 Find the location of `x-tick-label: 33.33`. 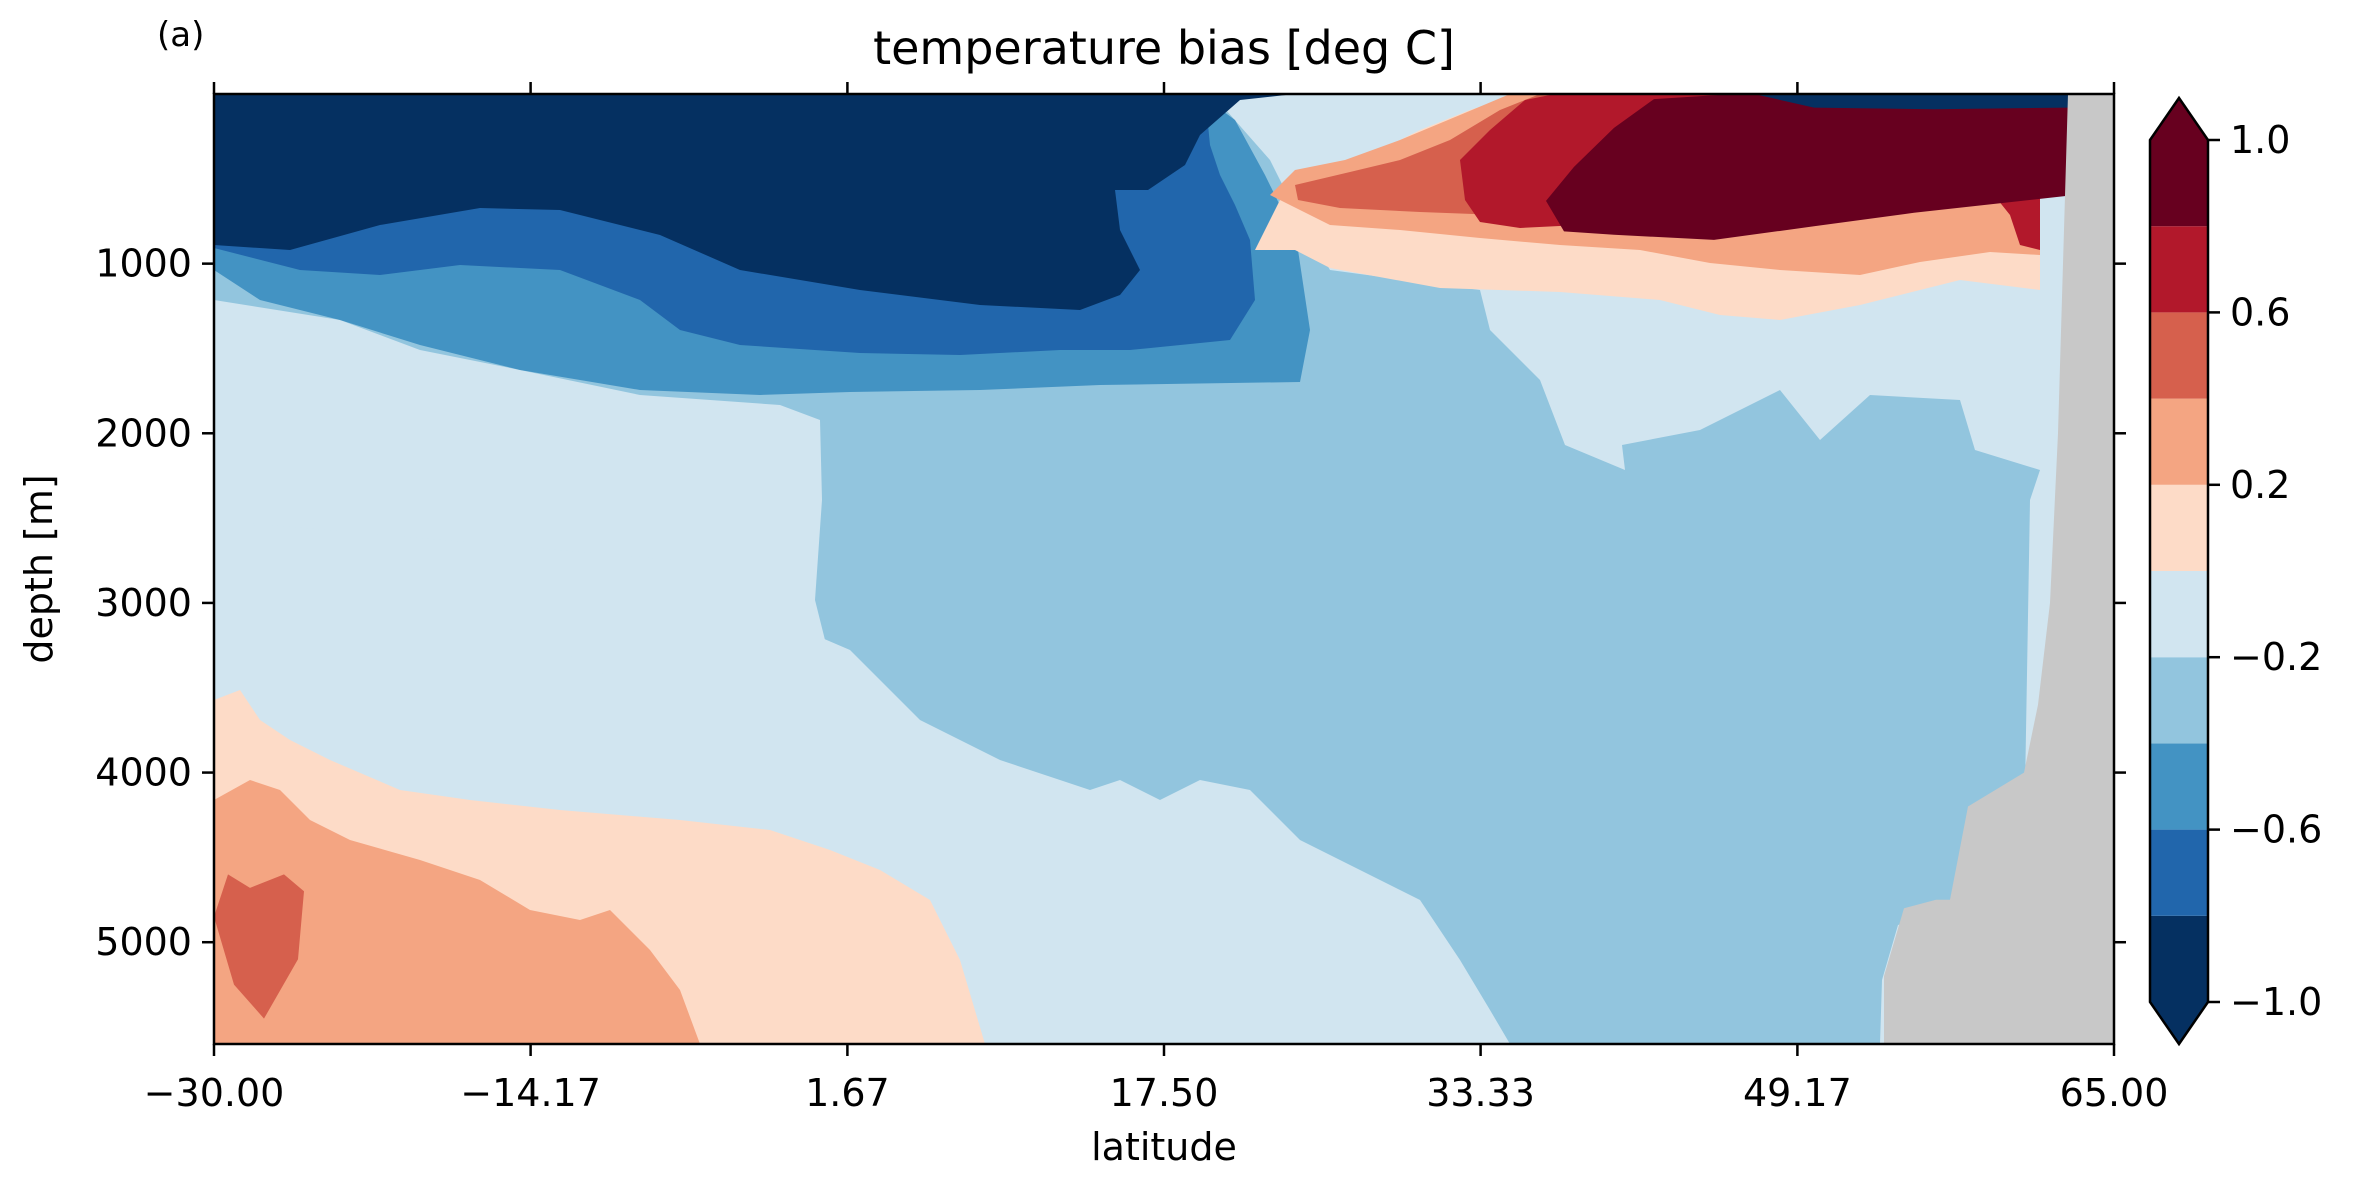

x-tick-label: 33.33 is located at coordinates (1480, 1093).